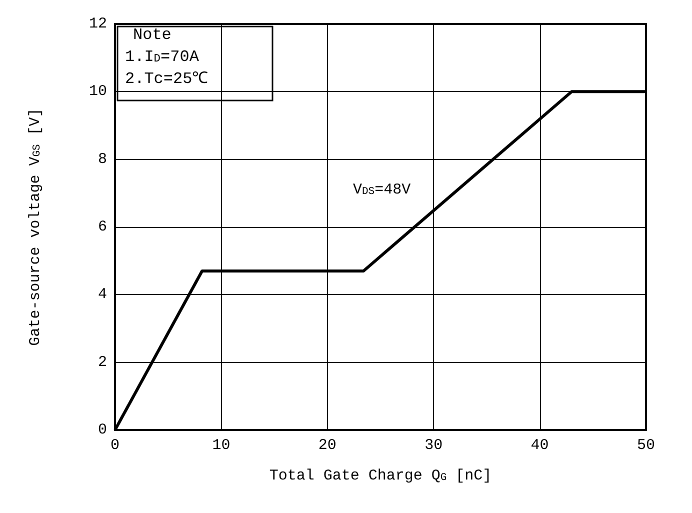 The image size is (692, 513). What do you see at coordinates (102, 362) in the screenshot?
I see `y-tick-label: 2` at bounding box center [102, 362].